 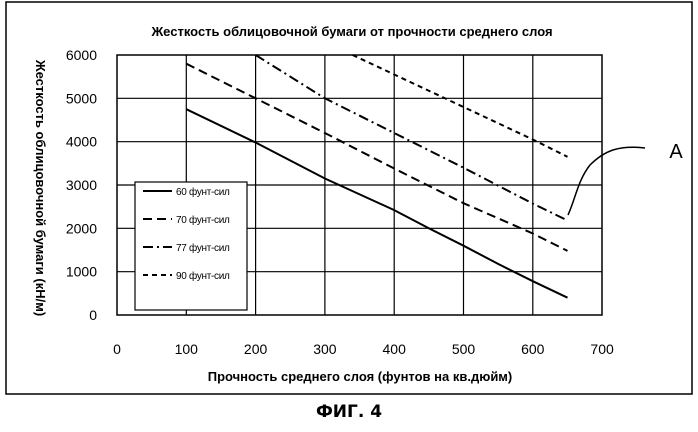 What do you see at coordinates (395, 349) in the screenshot?
I see `x-tick-label: 400` at bounding box center [395, 349].